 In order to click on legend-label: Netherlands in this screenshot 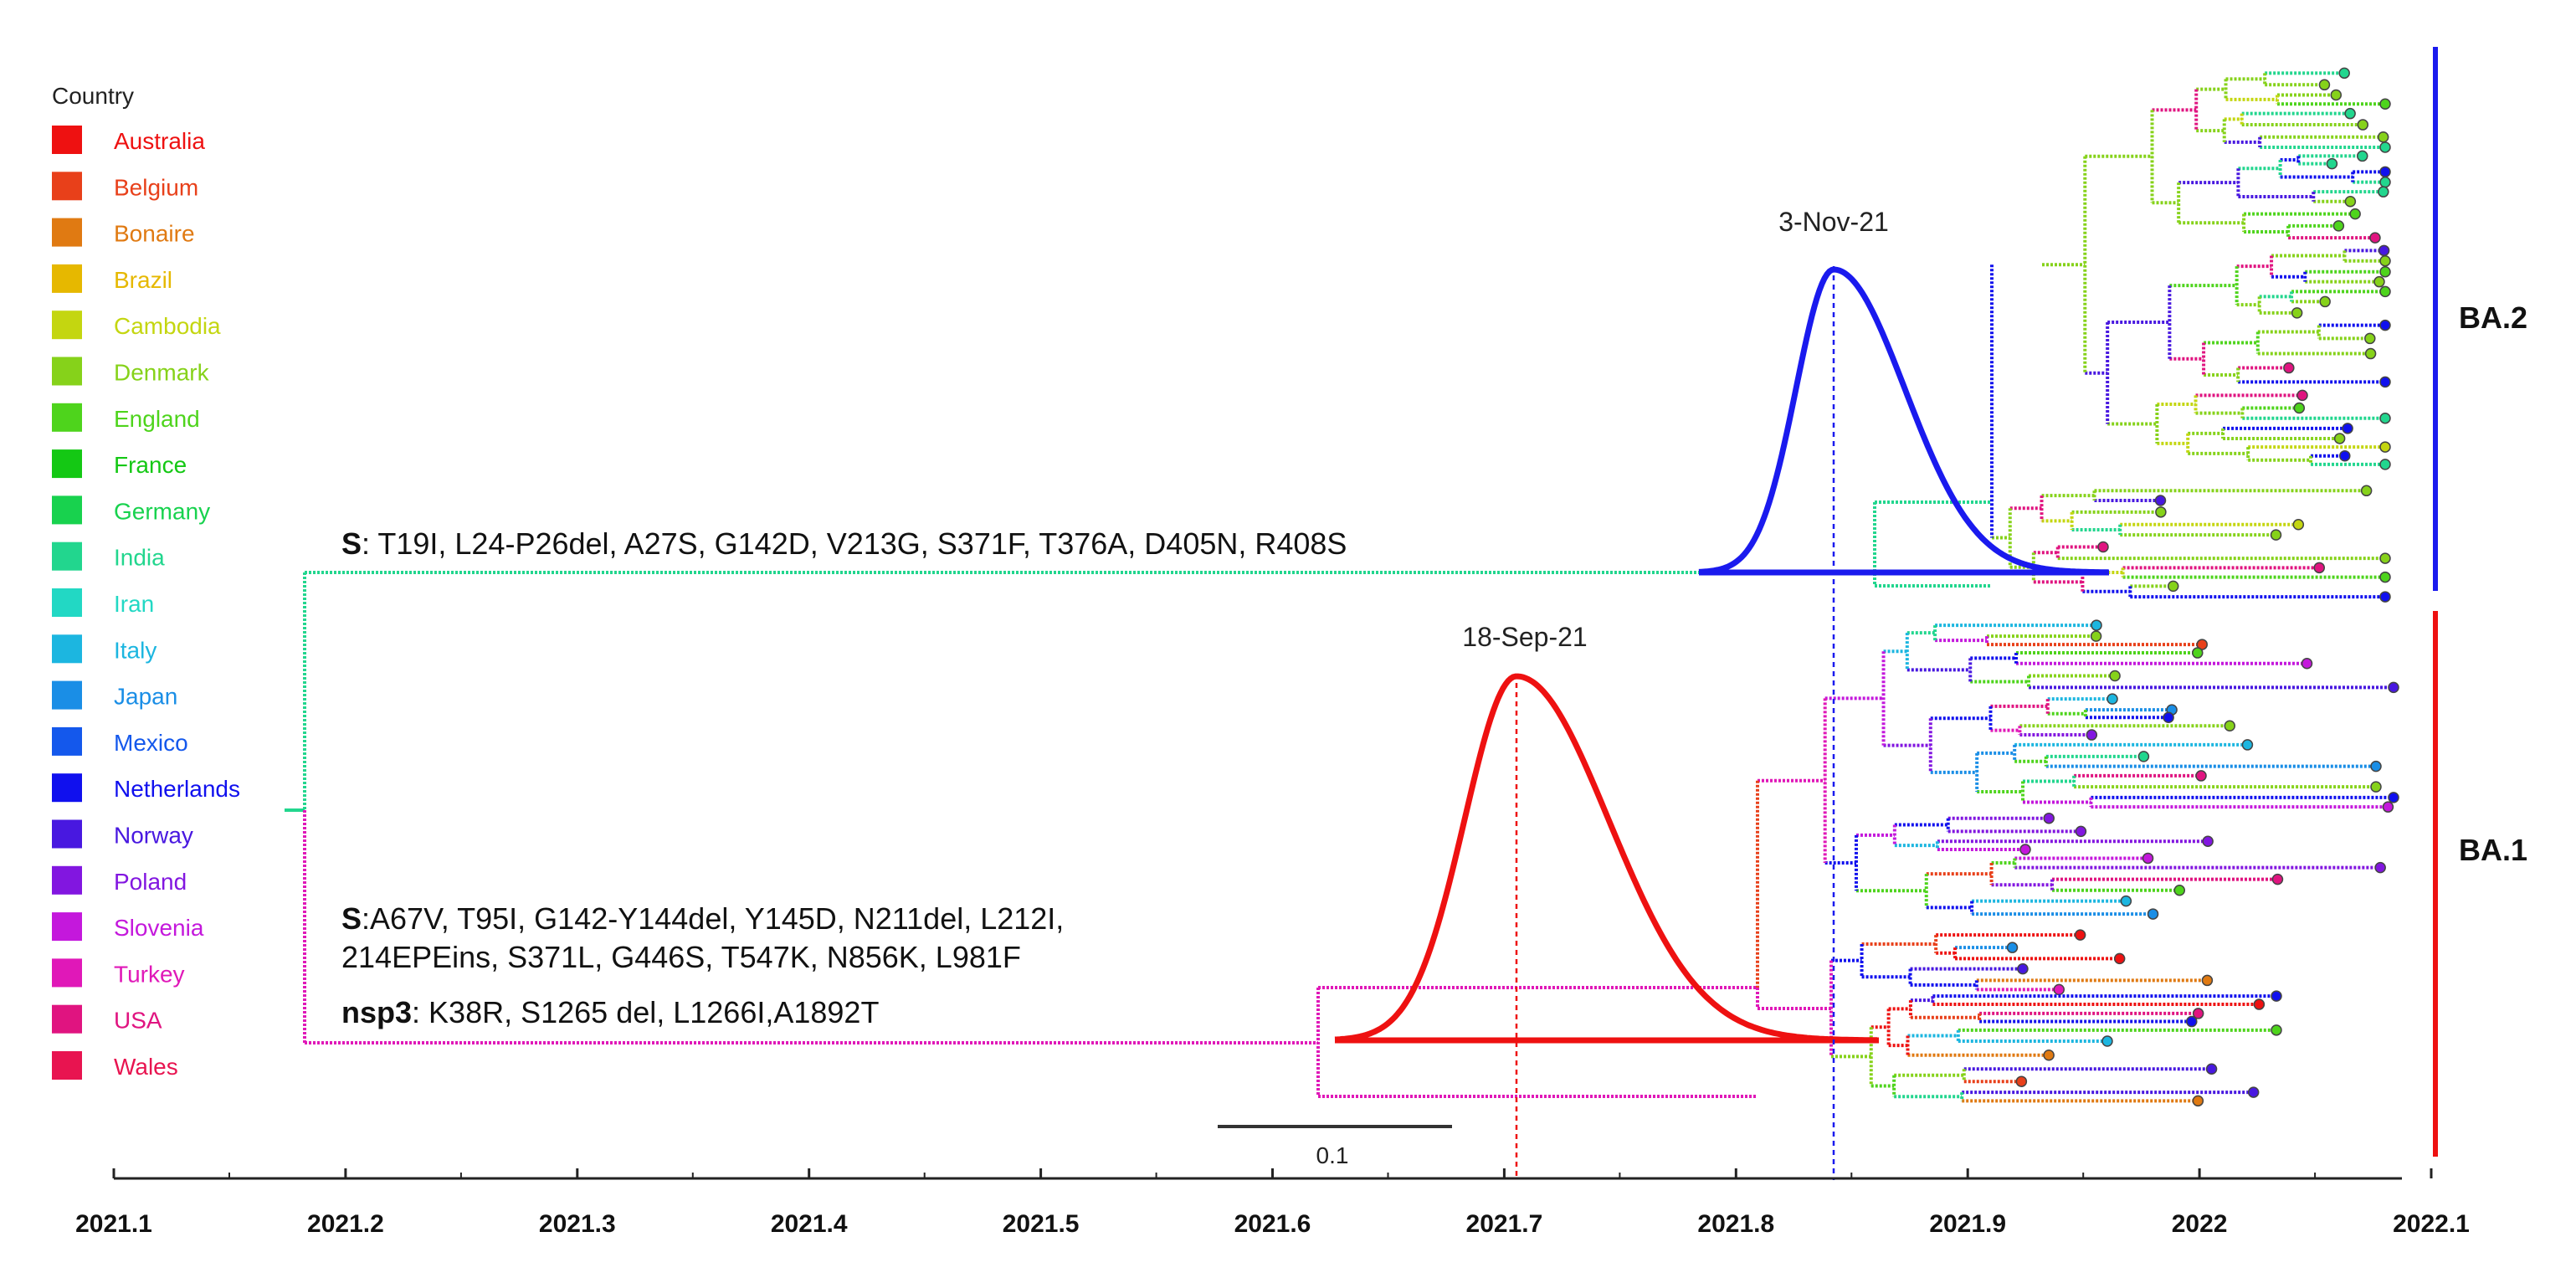, I will do `click(177, 789)`.